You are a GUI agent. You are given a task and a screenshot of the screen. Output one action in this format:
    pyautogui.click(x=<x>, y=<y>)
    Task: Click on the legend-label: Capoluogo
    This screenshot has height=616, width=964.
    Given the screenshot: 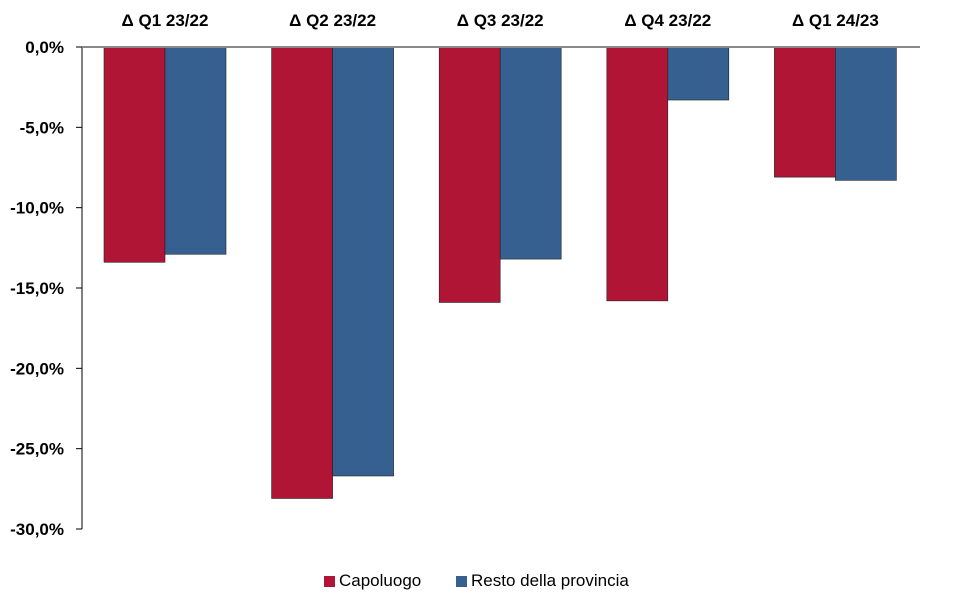 What is the action you would take?
    pyautogui.click(x=380, y=580)
    